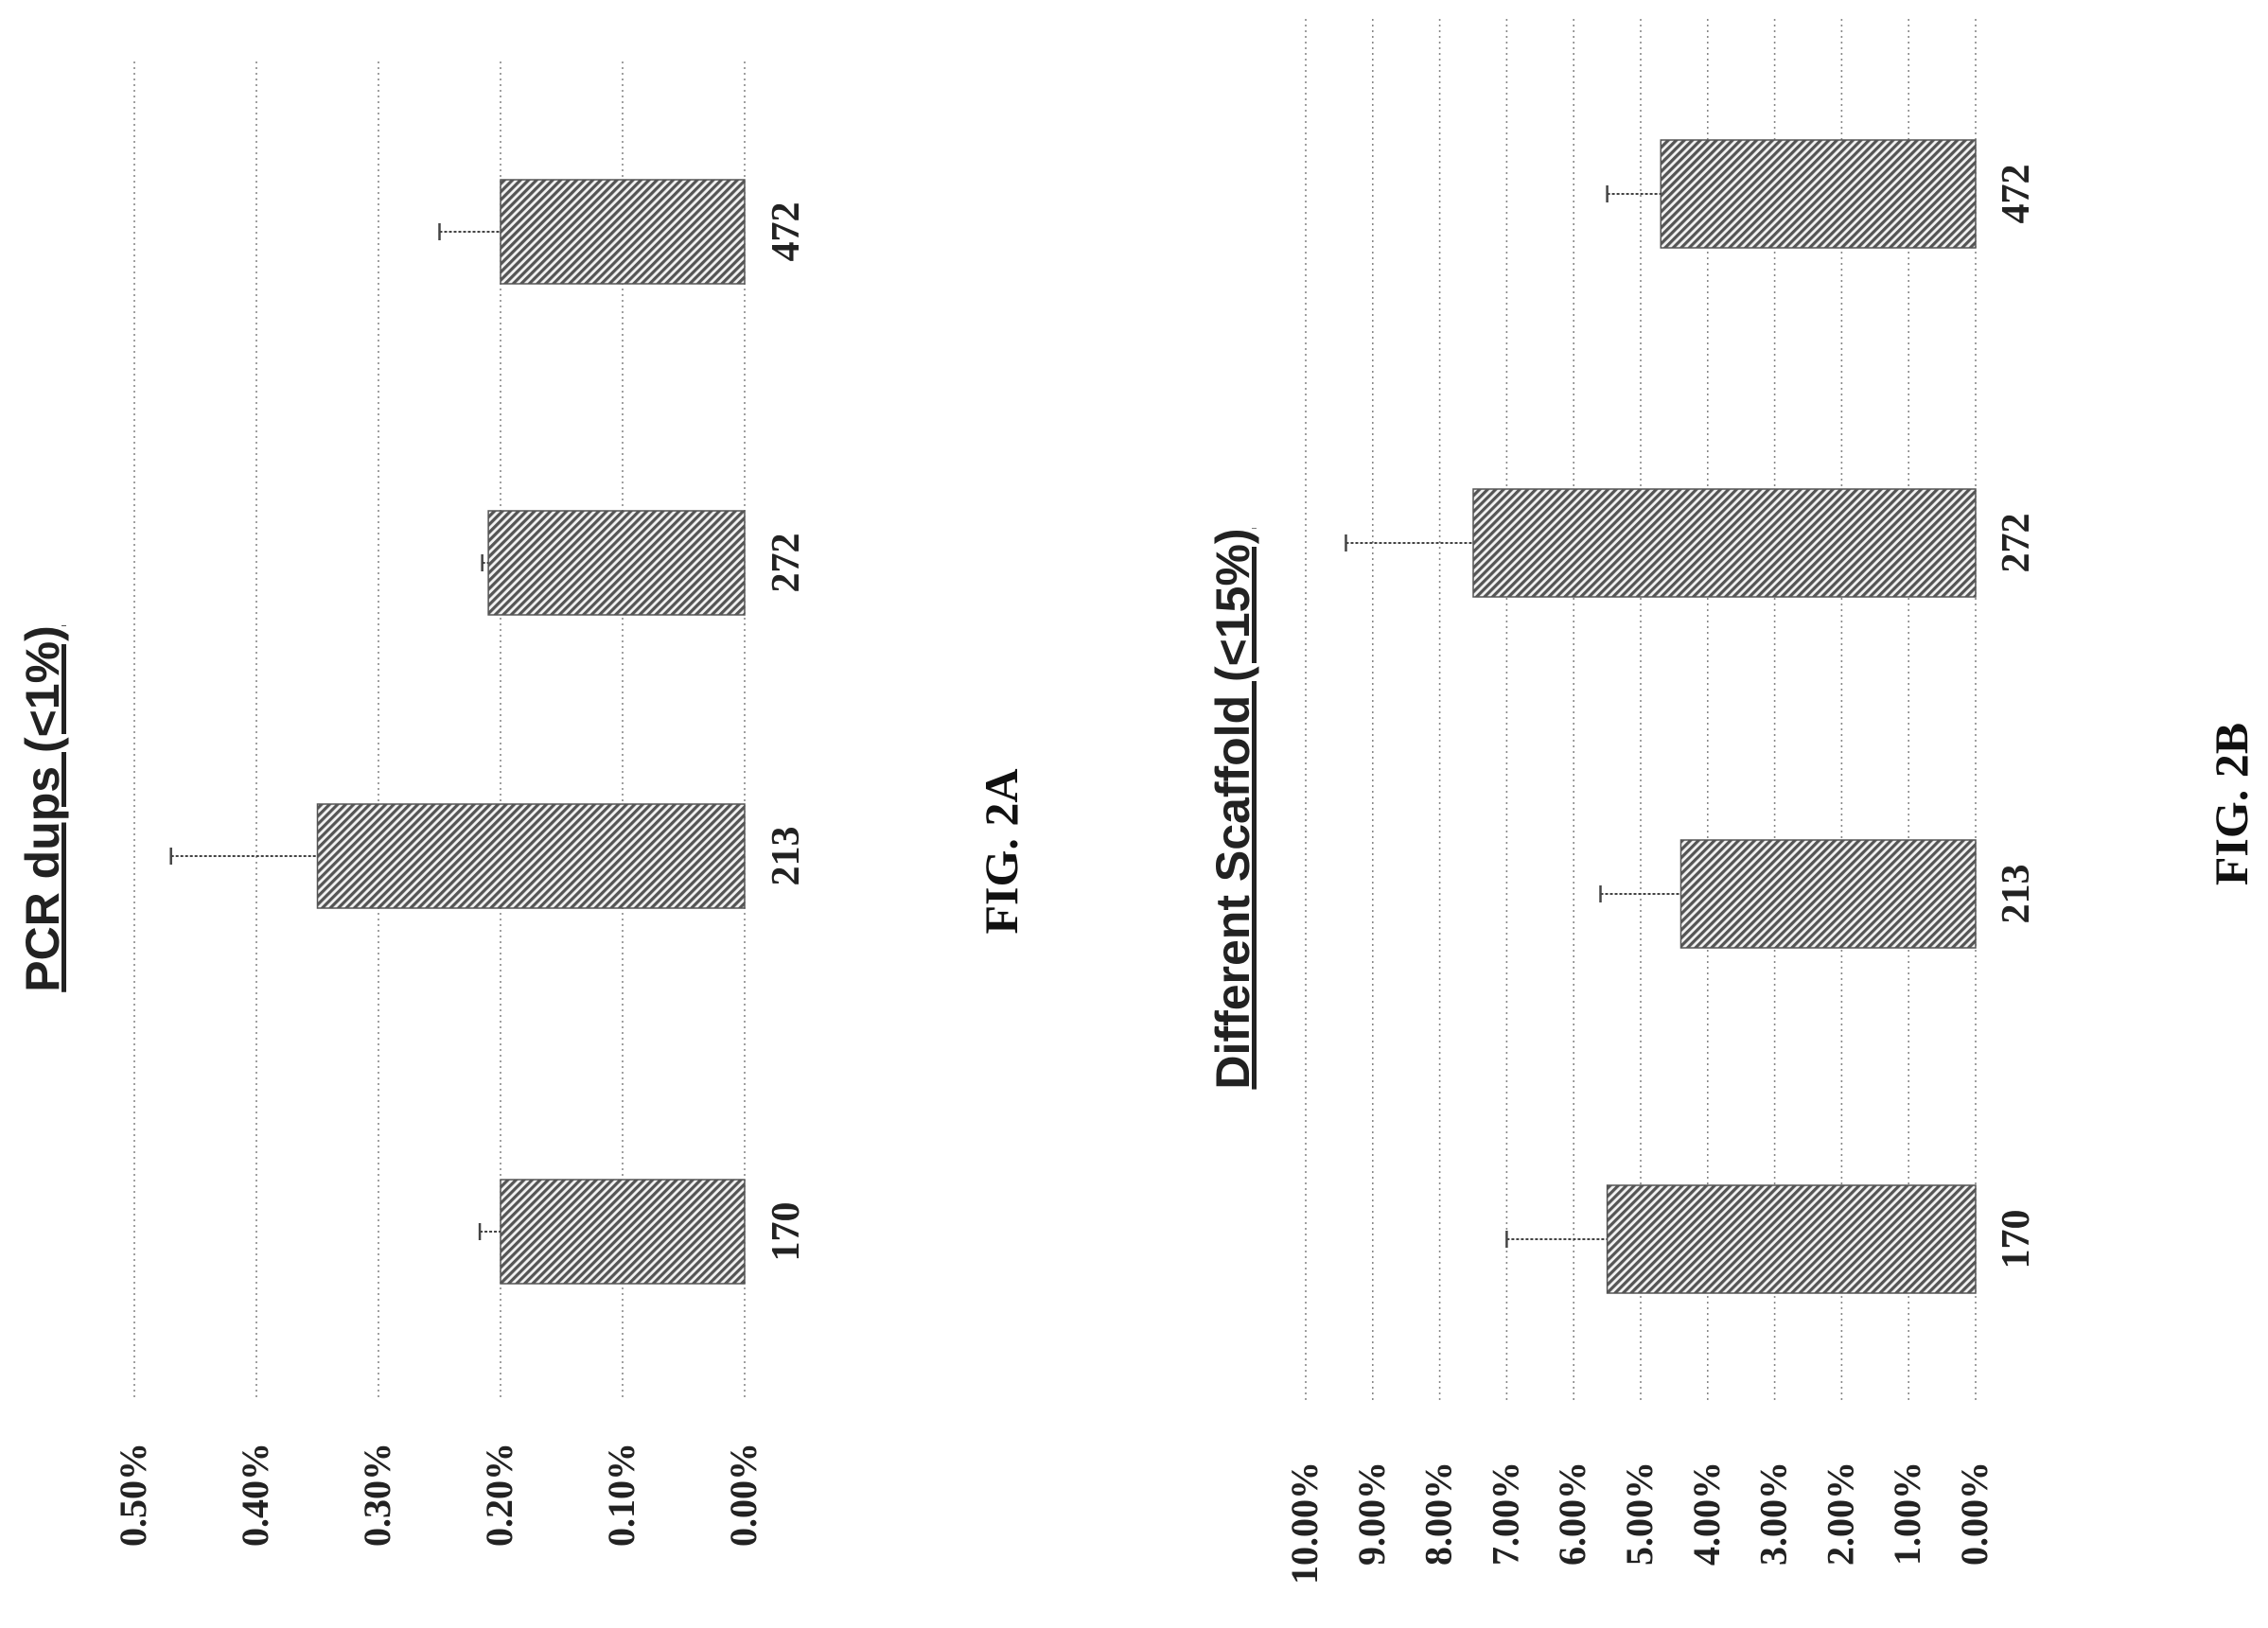  What do you see at coordinates (255, 1495) in the screenshot?
I see `y-tick-label: 0.40%` at bounding box center [255, 1495].